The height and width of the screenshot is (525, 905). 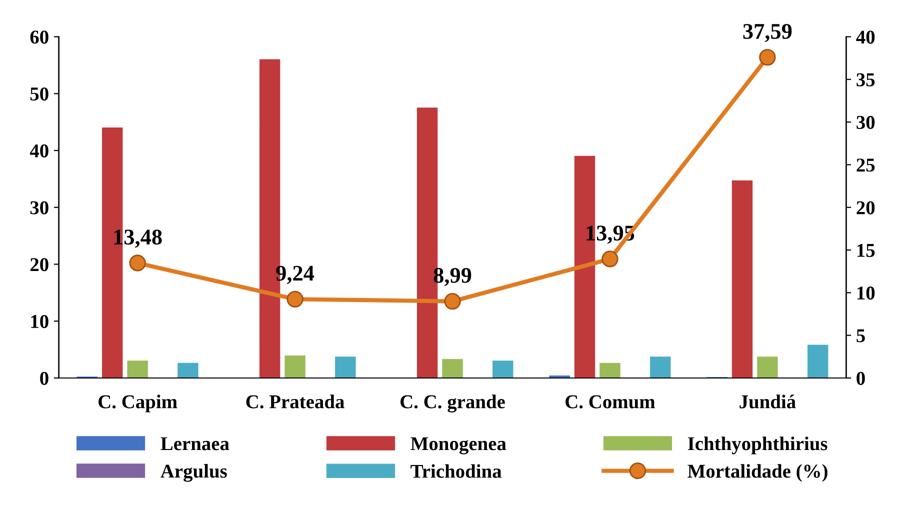 What do you see at coordinates (865, 165) in the screenshot?
I see `y2-tick-label: 25` at bounding box center [865, 165].